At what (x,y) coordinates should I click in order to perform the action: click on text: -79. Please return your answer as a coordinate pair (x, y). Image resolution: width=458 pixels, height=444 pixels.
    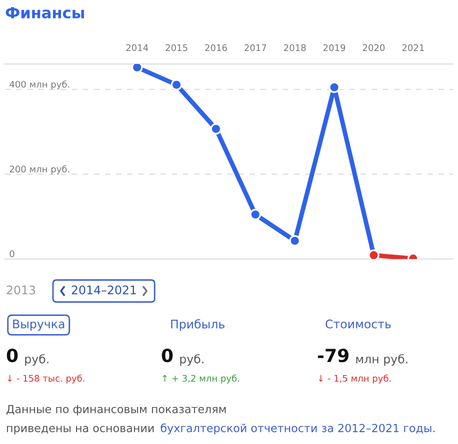
    Looking at the image, I should click on (333, 355).